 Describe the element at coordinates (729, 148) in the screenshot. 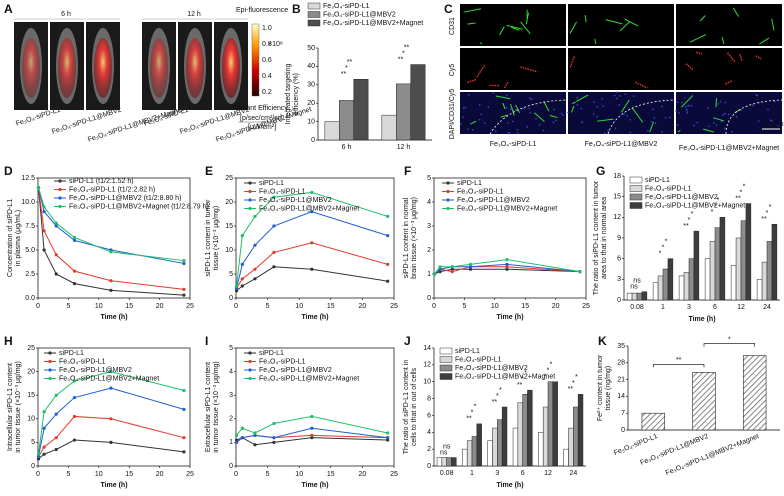

I see `column-label: Fe₃O₄-siPD-L1@MBV2+Magnet` at that location.